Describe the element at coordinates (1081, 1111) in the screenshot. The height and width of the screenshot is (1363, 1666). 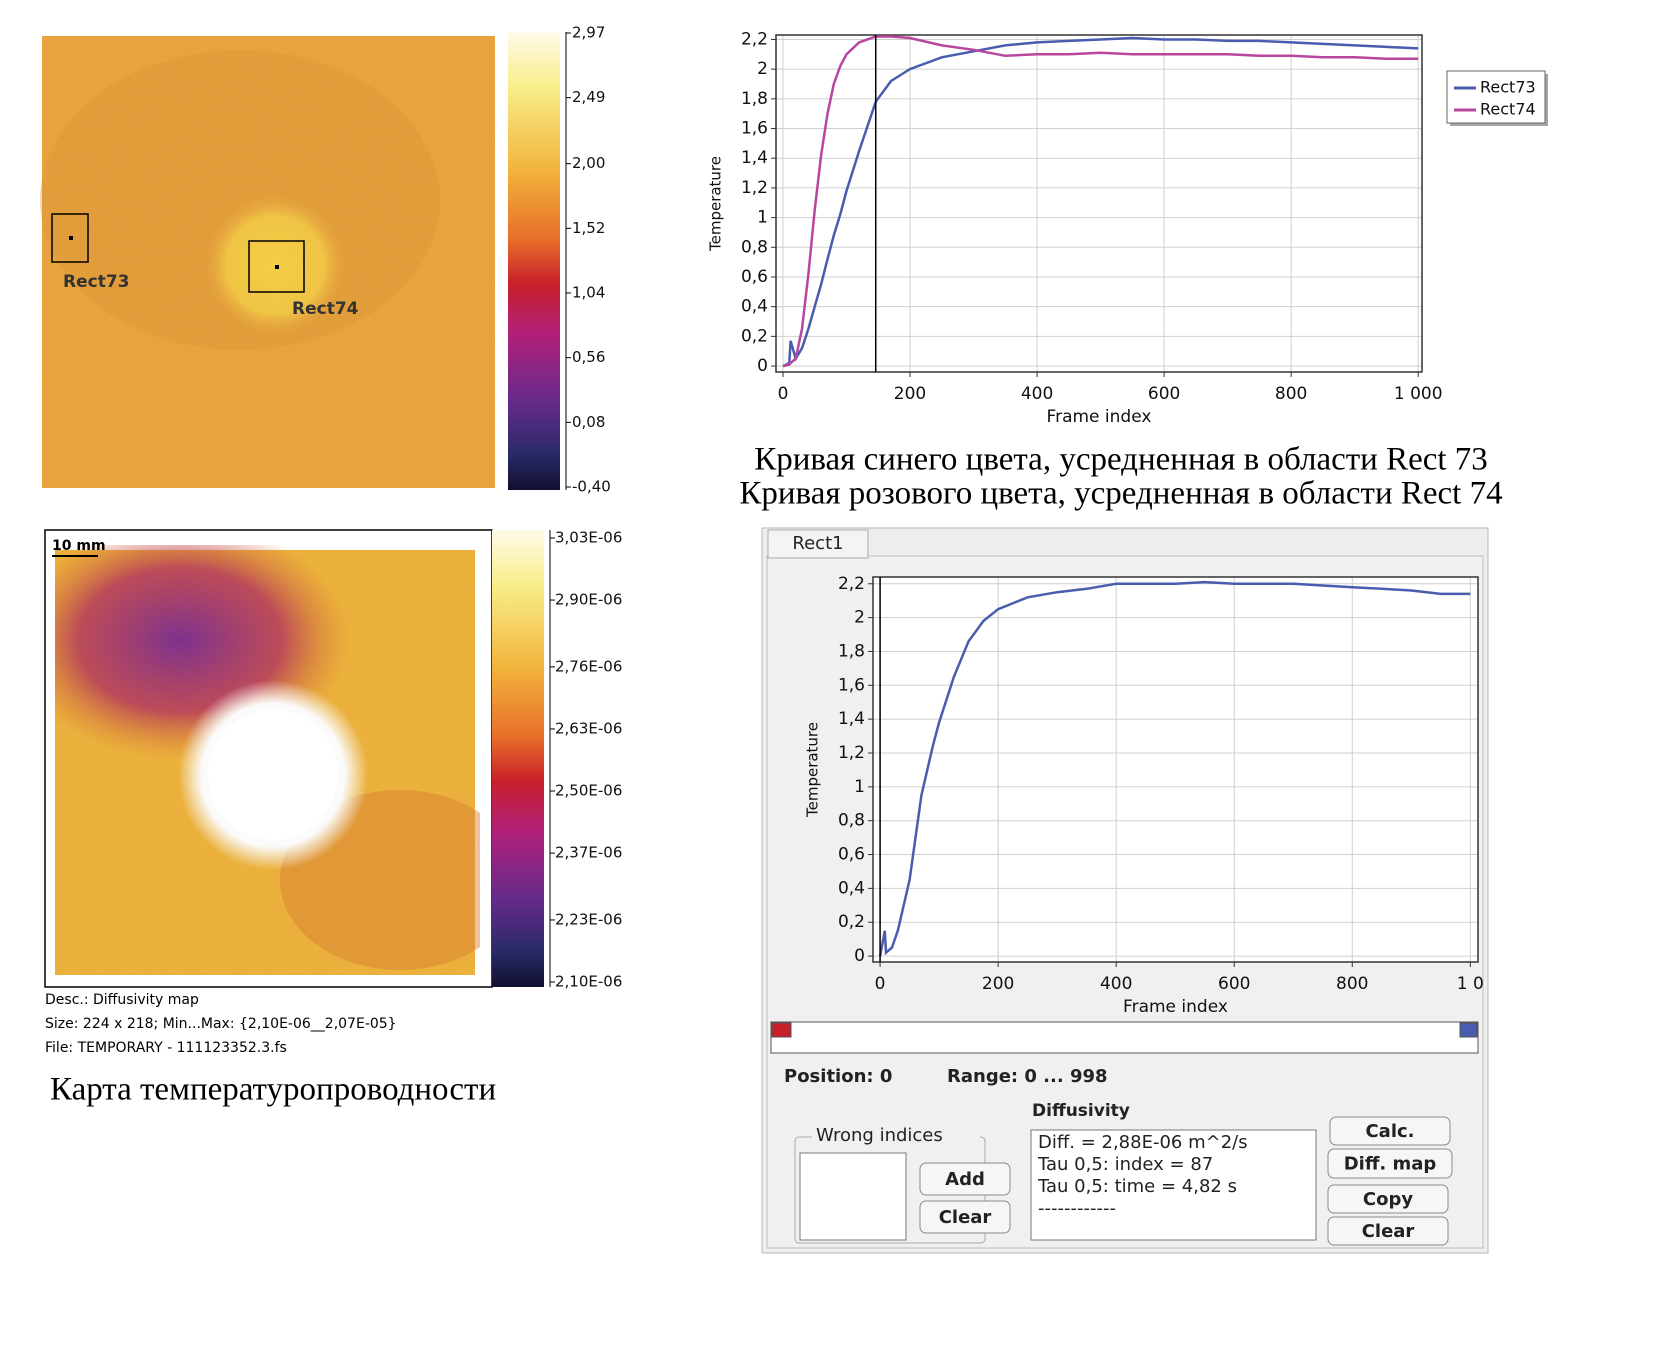
I see `group-title: Diffusivity` at that location.